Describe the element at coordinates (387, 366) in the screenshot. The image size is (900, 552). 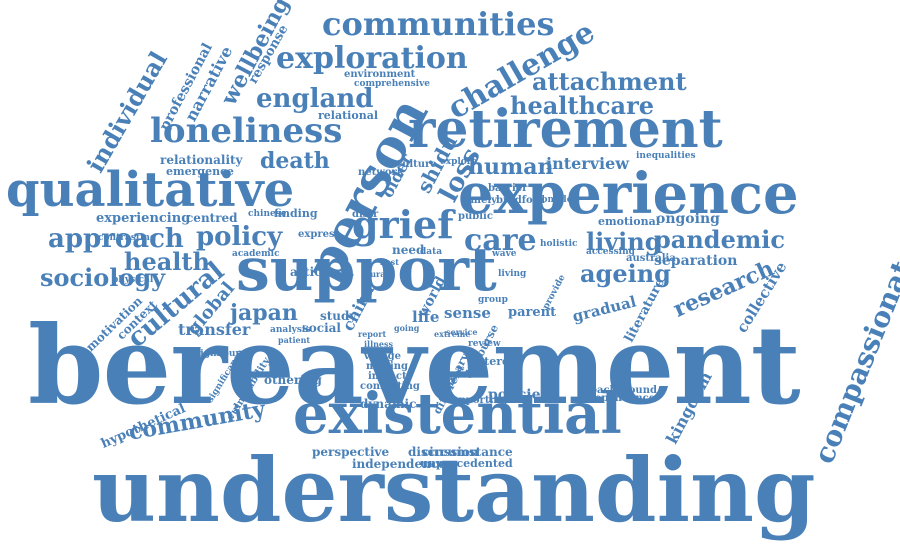
I see `word: making` at that location.